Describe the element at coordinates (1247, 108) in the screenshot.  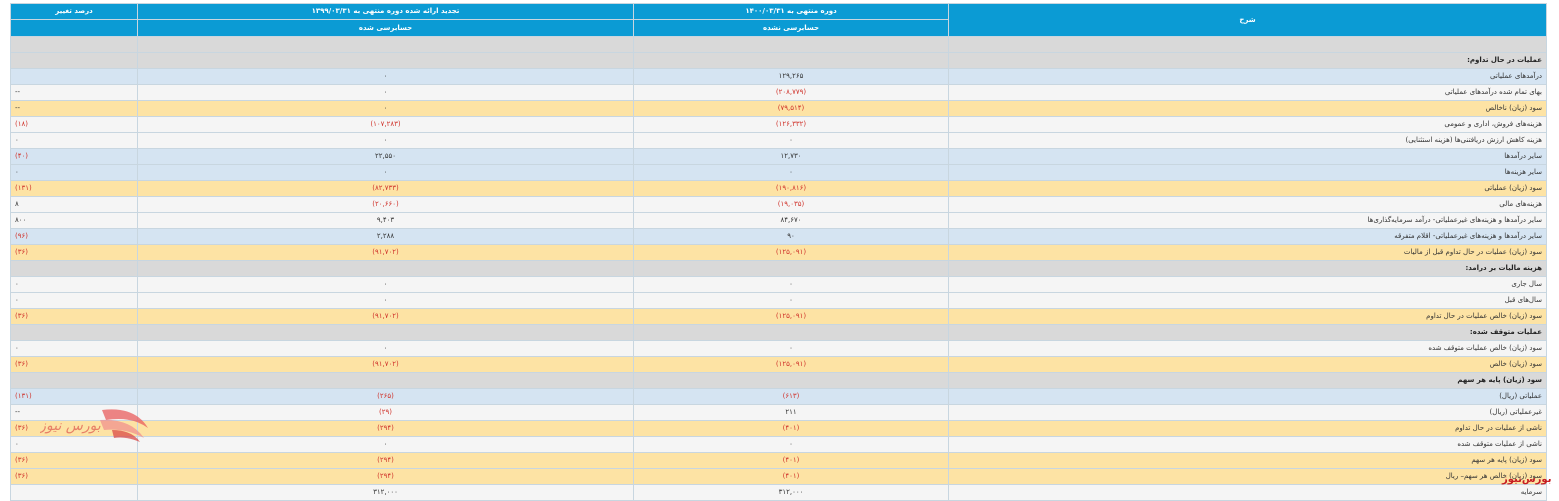
I see `description-cell: سود (زیان) ناخالص` at that location.